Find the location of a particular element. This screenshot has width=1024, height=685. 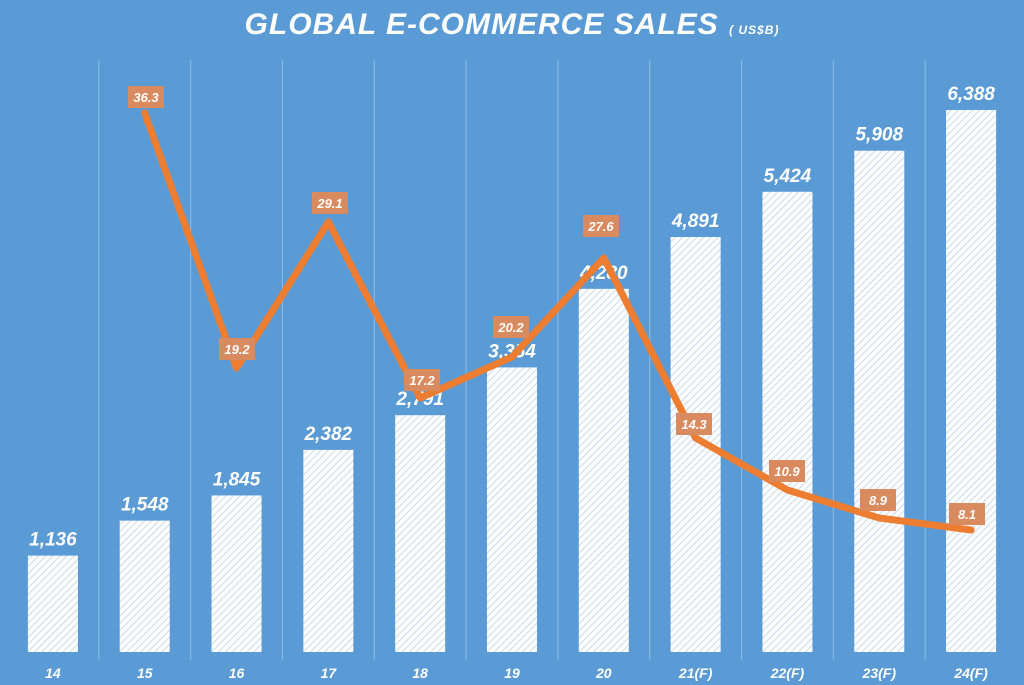

line-value-label: 27.6 is located at coordinates (600, 226).